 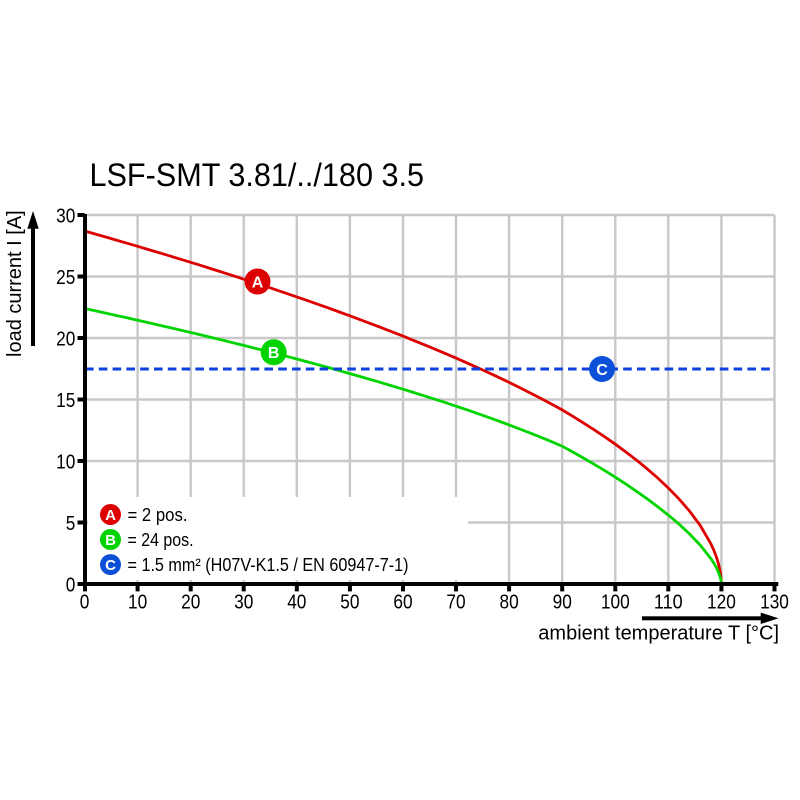 I want to click on svg-text: 60, so click(x=402, y=602).